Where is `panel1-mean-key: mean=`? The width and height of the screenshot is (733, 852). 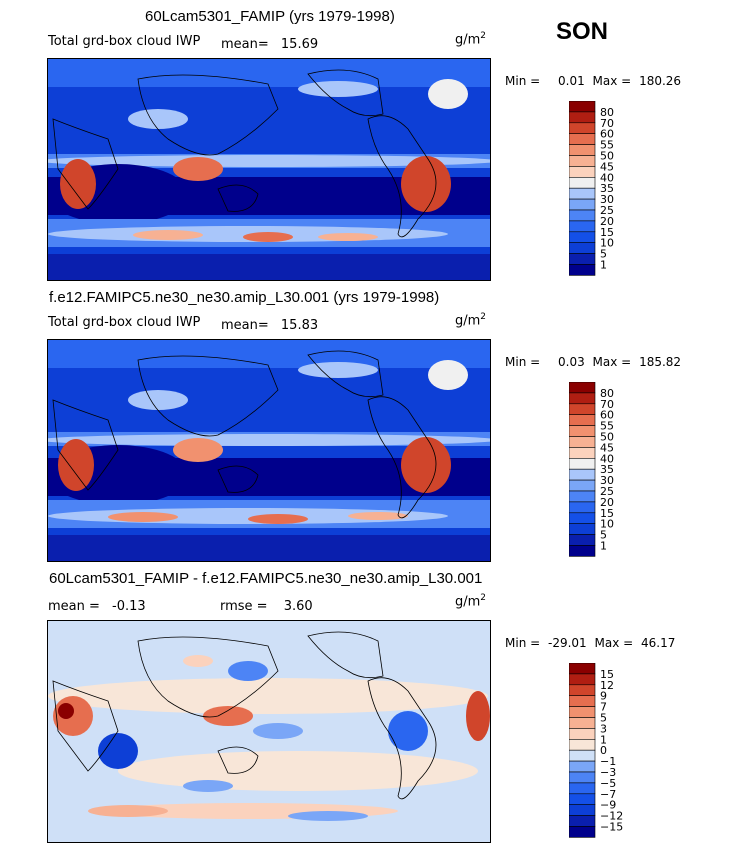 panel1-mean-key: mean= is located at coordinates (245, 44).